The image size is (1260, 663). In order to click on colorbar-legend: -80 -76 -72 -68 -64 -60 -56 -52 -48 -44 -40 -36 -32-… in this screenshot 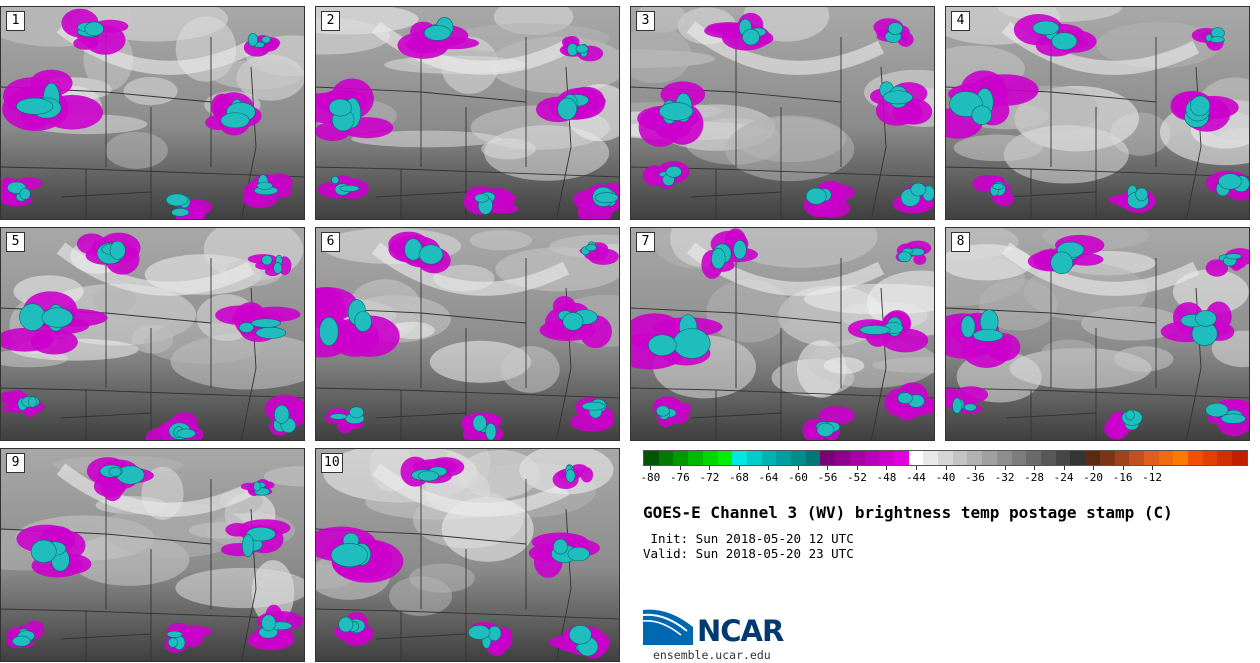, I will do `click(944, 470)`.